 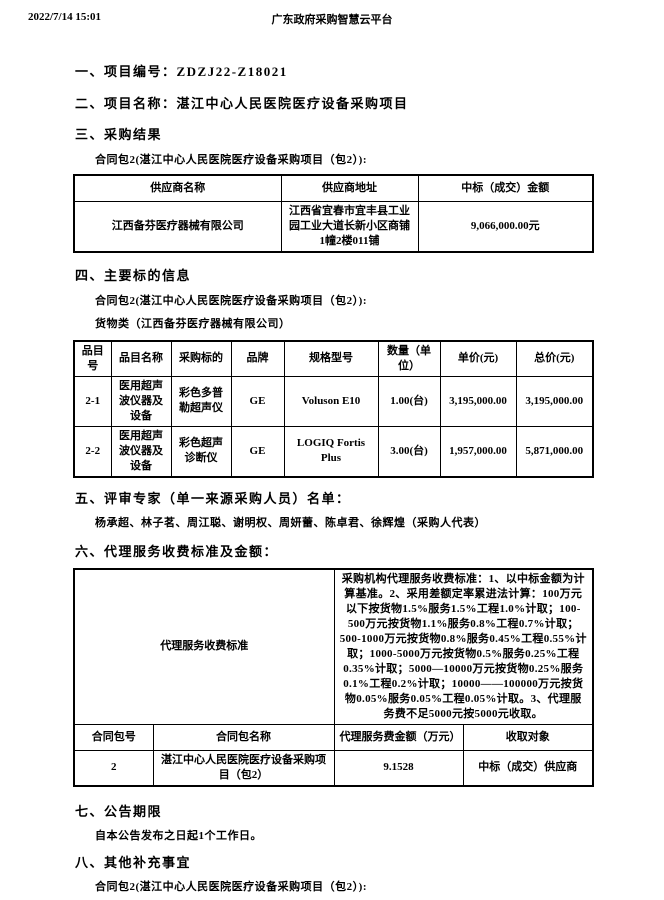 I want to click on unit-price-cell: 1,957,000.00, so click(x=478, y=451).